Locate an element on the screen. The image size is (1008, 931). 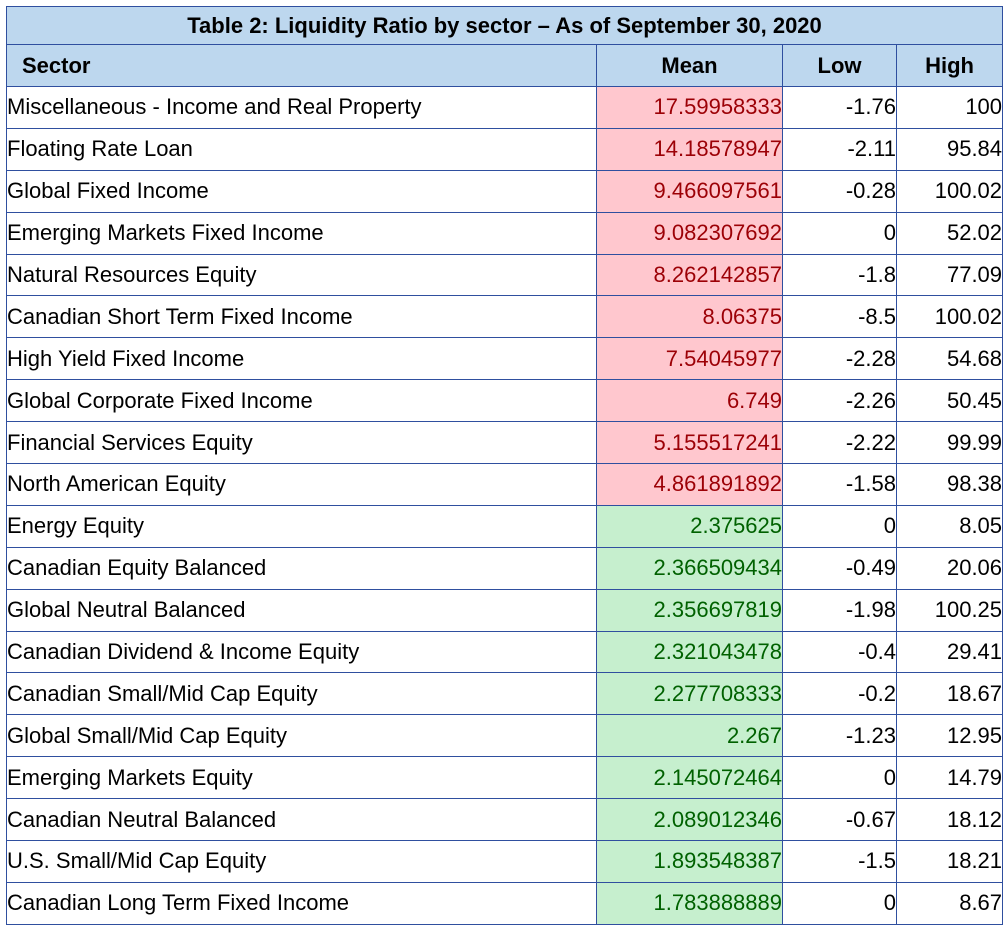
sector-cell: Canadian Short Term Fixed Income is located at coordinates (301, 317).